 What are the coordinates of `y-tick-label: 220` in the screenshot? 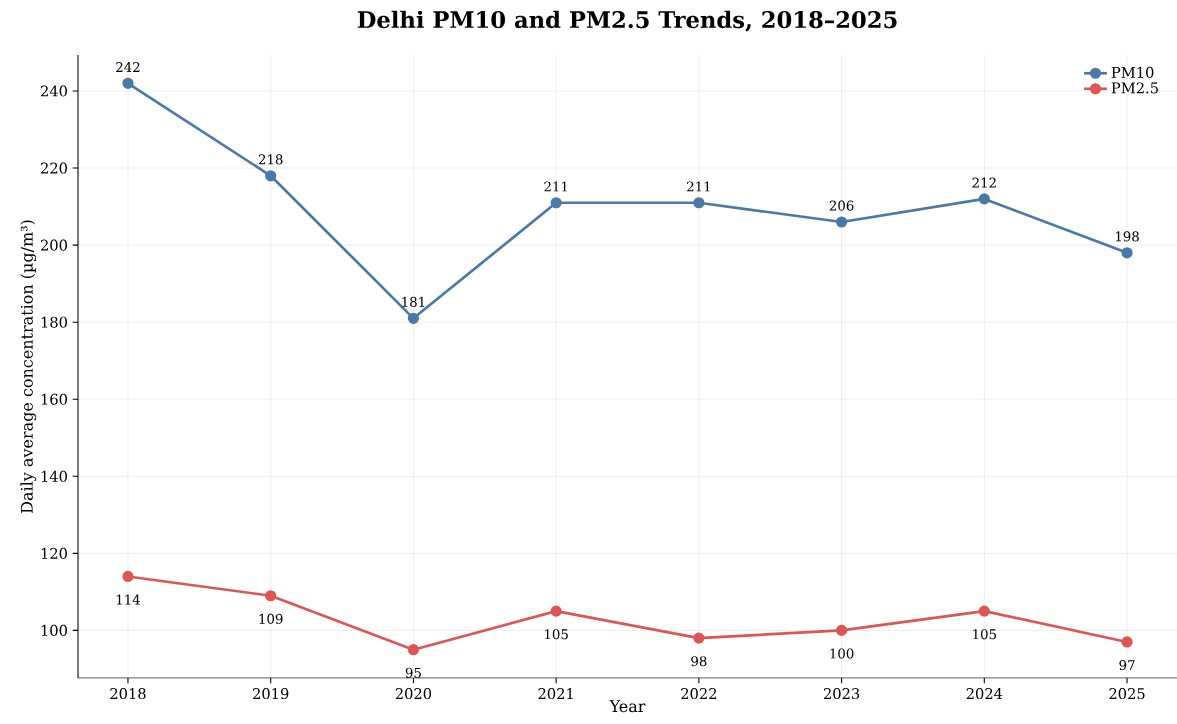 It's located at (53, 168).